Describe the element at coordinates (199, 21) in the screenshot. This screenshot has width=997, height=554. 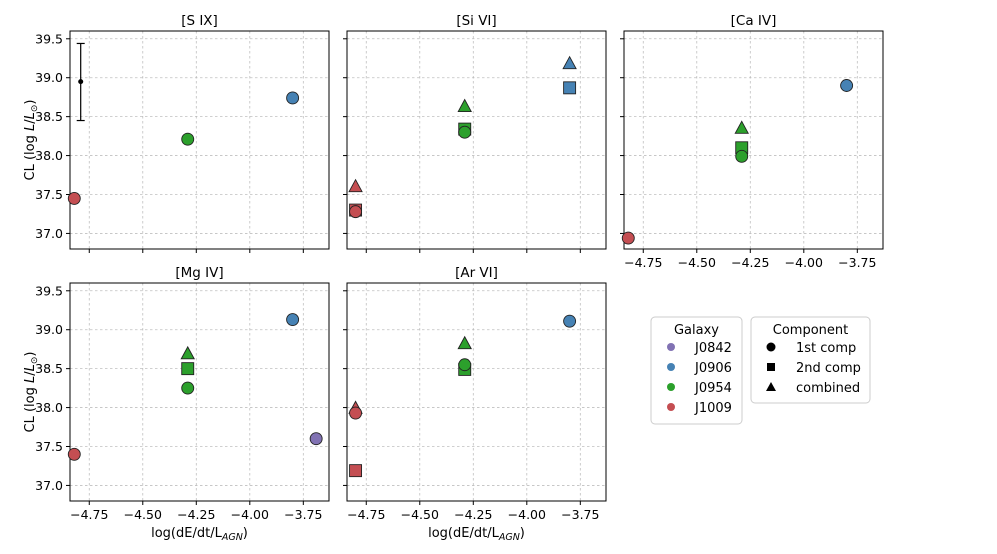
I see `panel-title: [S IX]` at that location.